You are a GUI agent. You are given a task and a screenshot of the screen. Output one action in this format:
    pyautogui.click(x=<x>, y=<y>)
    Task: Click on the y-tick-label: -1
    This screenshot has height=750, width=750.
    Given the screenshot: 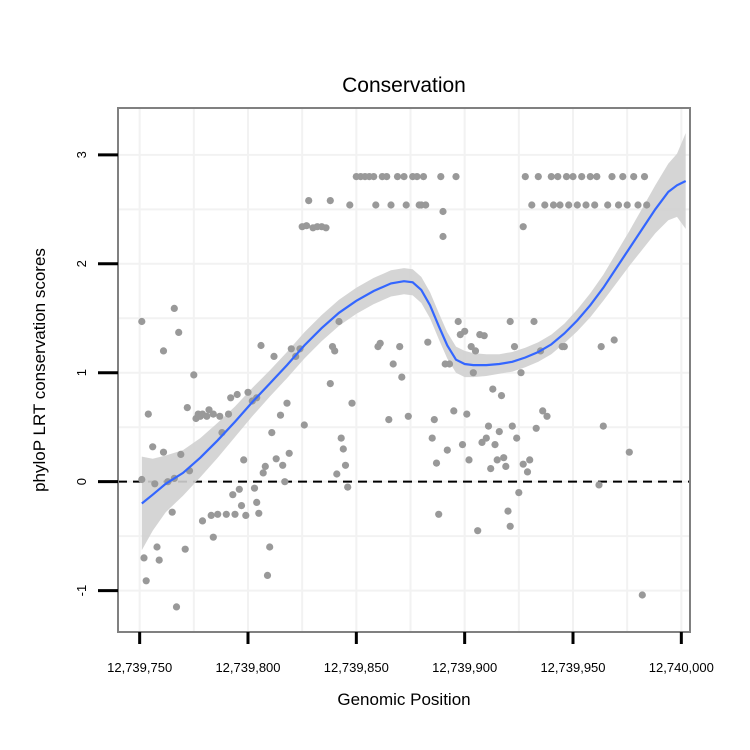 What is the action you would take?
    pyautogui.click(x=81, y=591)
    